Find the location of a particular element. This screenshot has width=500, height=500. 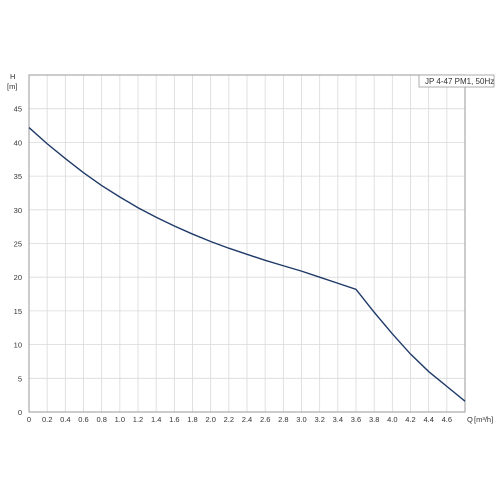

x-tick-label: 4.0 is located at coordinates (392, 419).